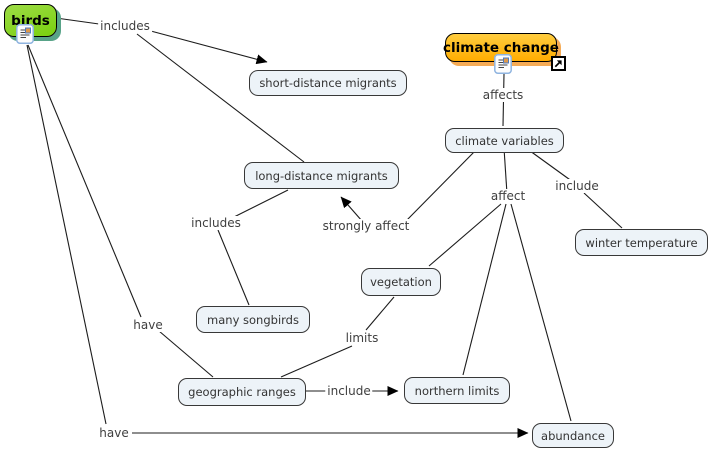 This screenshot has height=449, width=710. What do you see at coordinates (362, 338) in the screenshot?
I see `link-label-limits: limits` at bounding box center [362, 338].